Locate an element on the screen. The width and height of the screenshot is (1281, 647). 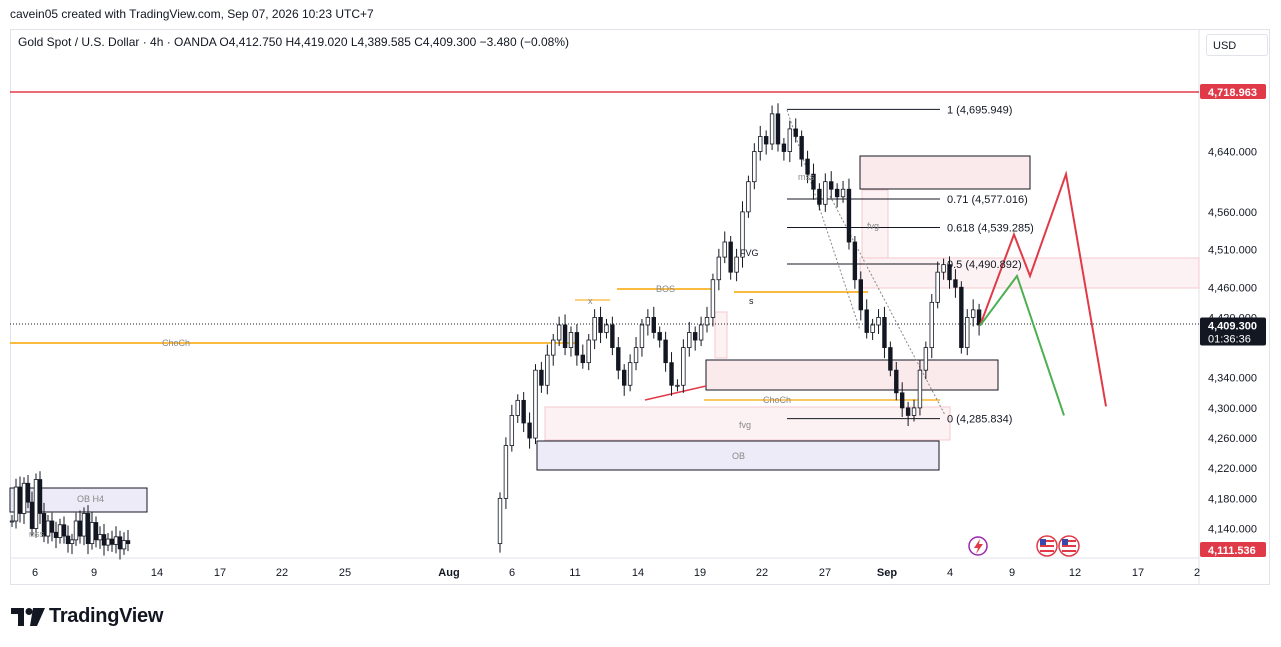
x-tick-label: 19 is located at coordinates (700, 573).